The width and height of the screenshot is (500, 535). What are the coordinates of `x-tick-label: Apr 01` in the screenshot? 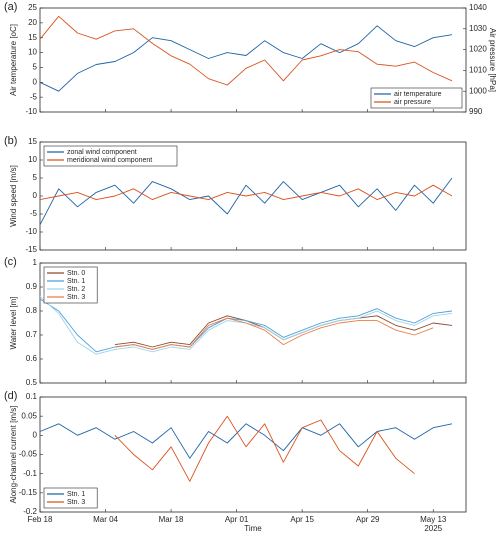 It's located at (237, 519).